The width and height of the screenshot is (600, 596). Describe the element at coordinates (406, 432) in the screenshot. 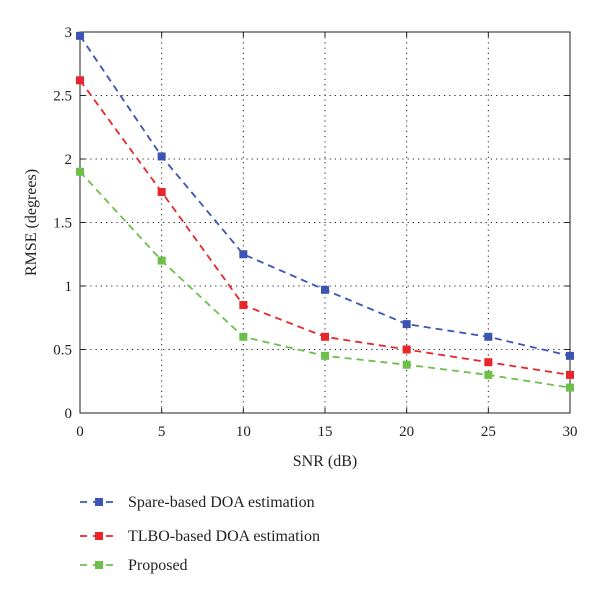

I see `x-tick-label: 20` at that location.